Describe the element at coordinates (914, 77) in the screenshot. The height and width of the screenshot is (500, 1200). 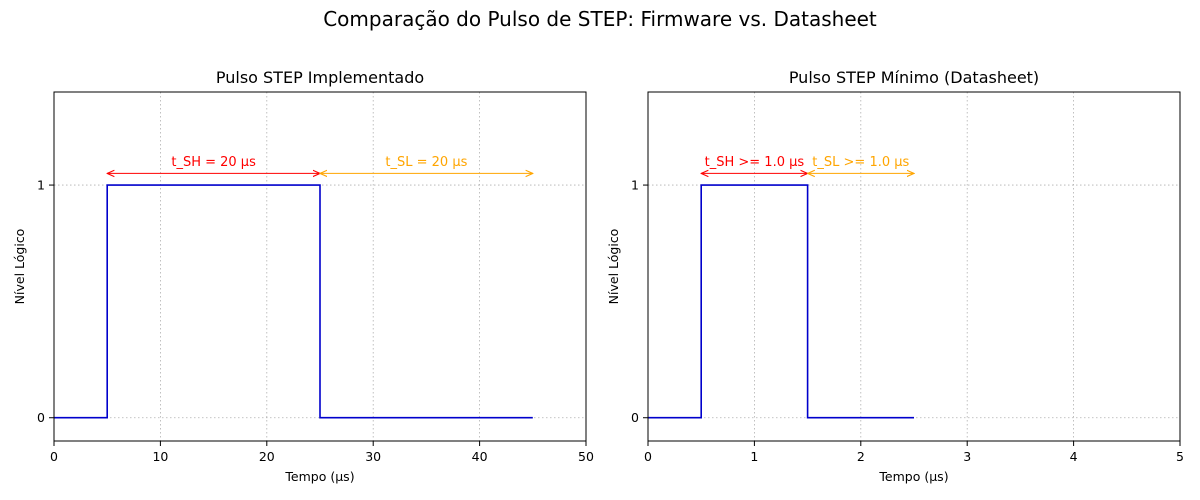
I see `chart-title: Pulso STEP Mínimo (Datasheet)` at that location.